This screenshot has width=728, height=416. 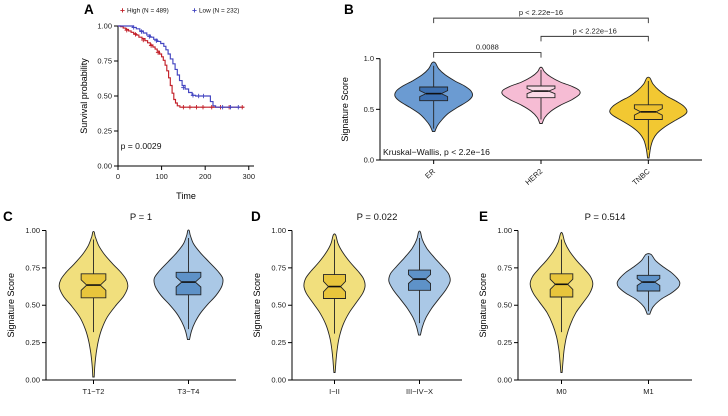 What do you see at coordinates (533, 177) in the screenshot?
I see `x-tick-label: HER2` at bounding box center [533, 177].